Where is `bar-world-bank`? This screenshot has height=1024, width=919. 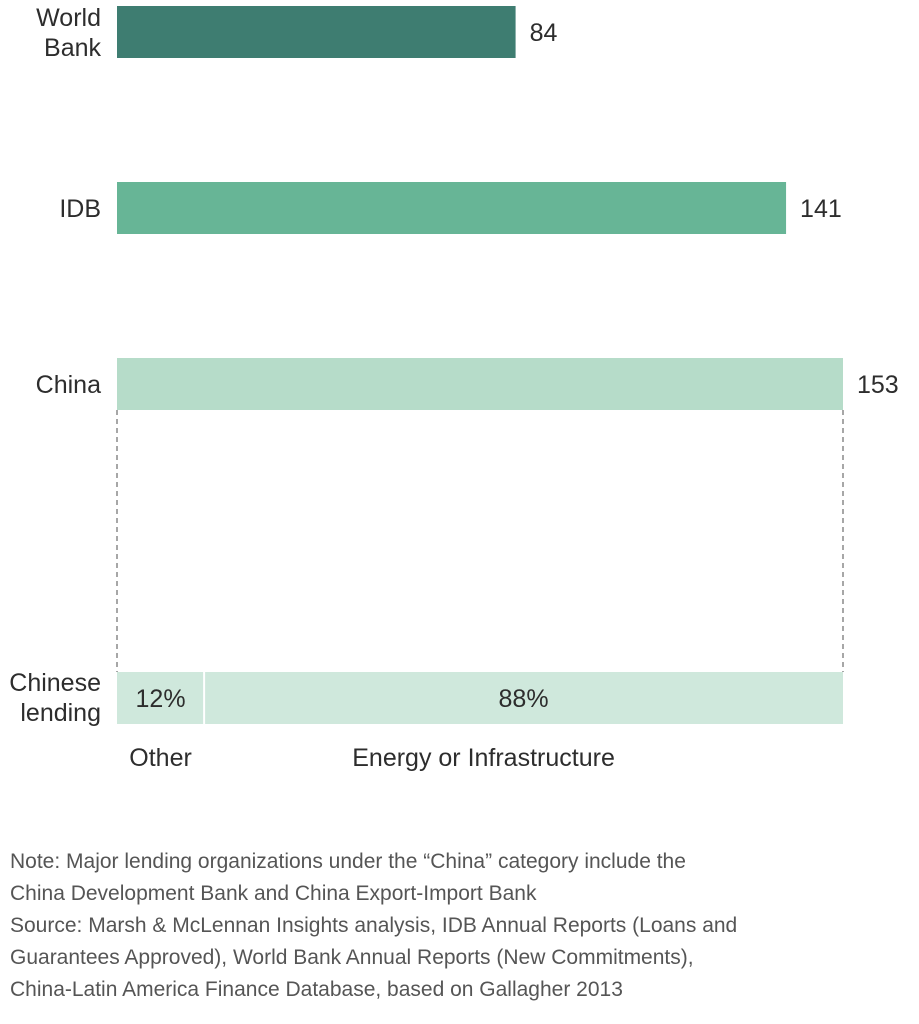
bar-world-bank is located at coordinates (316, 32).